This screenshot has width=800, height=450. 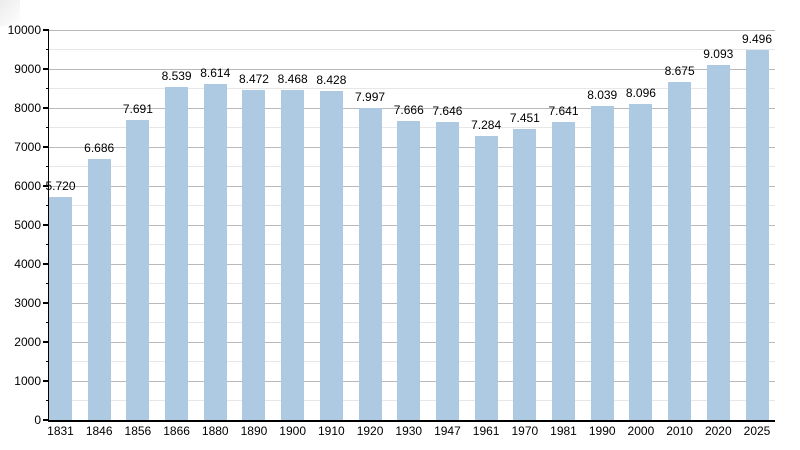 I want to click on bar-2010, so click(x=680, y=250).